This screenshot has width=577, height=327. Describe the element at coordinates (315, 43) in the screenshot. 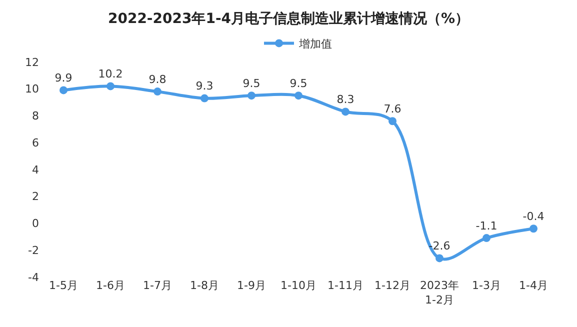

I see `legend-label: 增加值` at that location.